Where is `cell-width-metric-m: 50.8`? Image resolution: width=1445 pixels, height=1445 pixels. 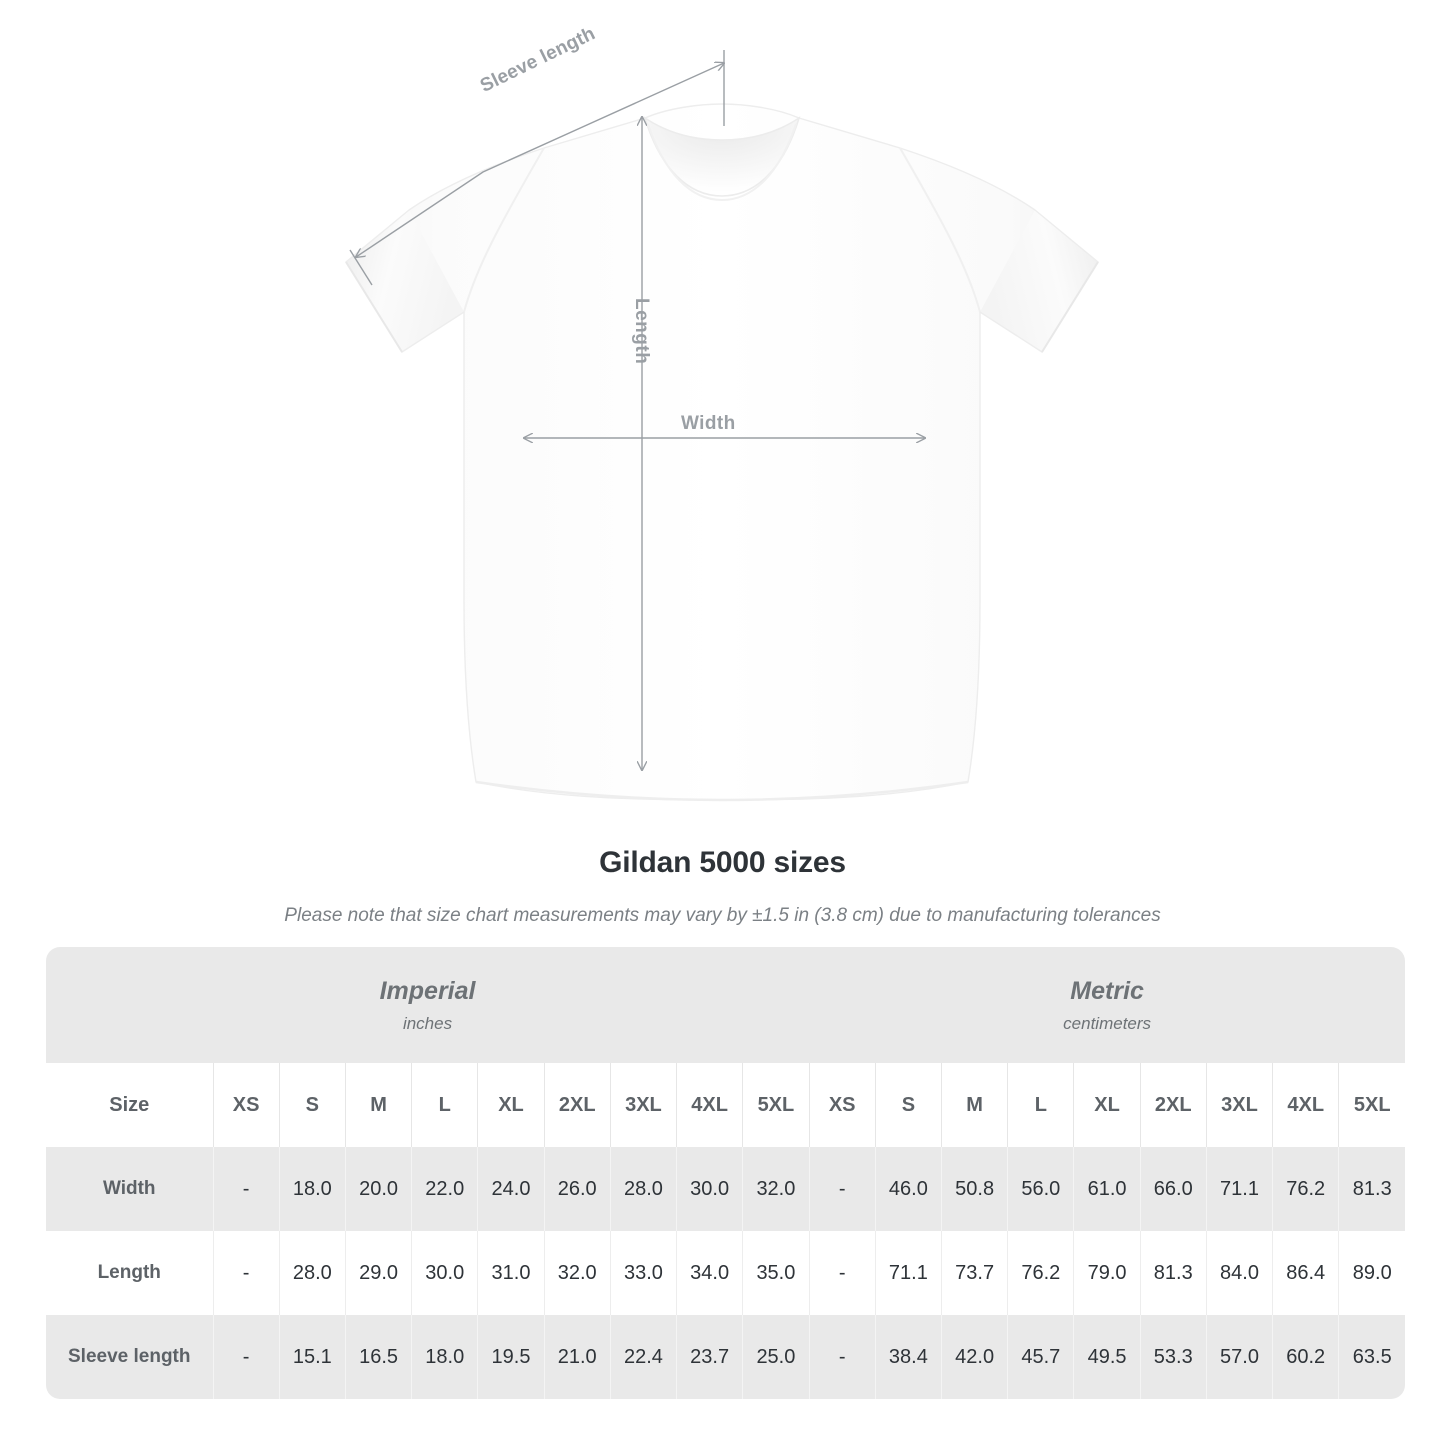 cell-width-metric-m: 50.8 is located at coordinates (974, 1189).